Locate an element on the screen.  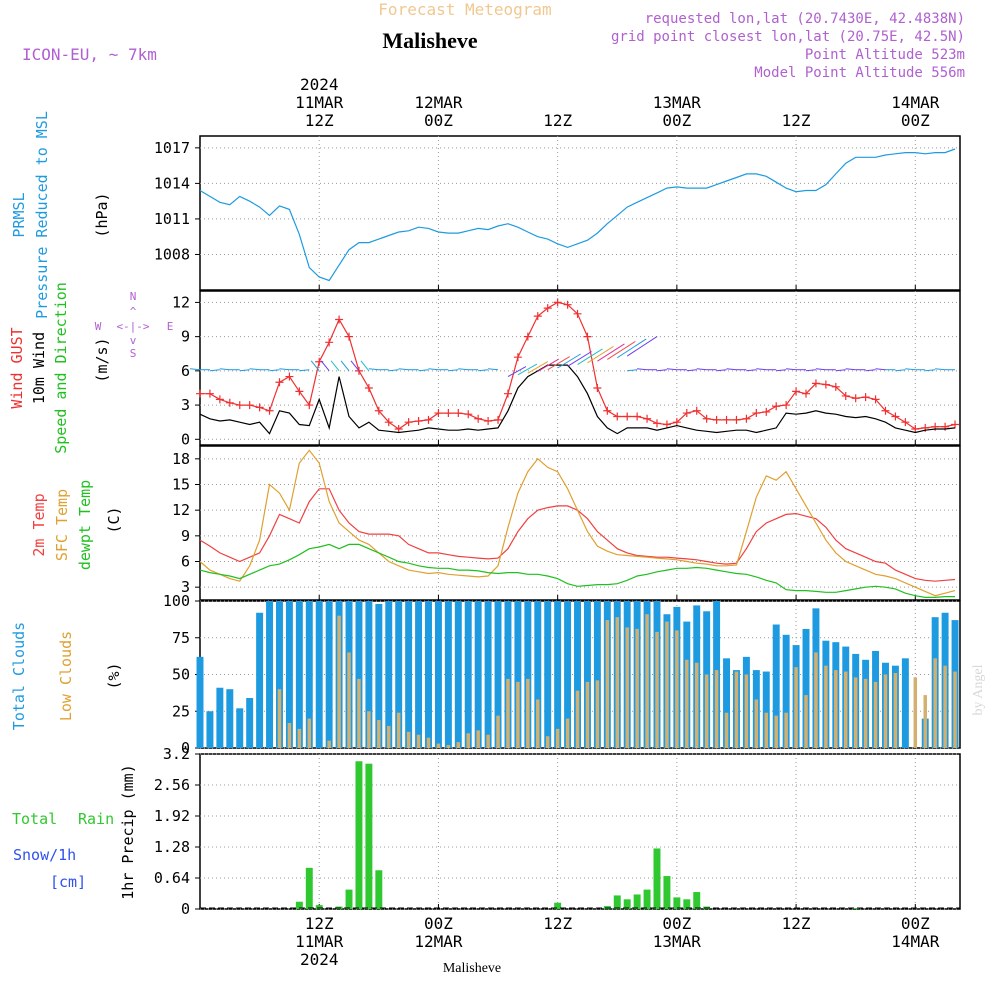
time-label-top: 13MAR is located at coordinates (677, 102).